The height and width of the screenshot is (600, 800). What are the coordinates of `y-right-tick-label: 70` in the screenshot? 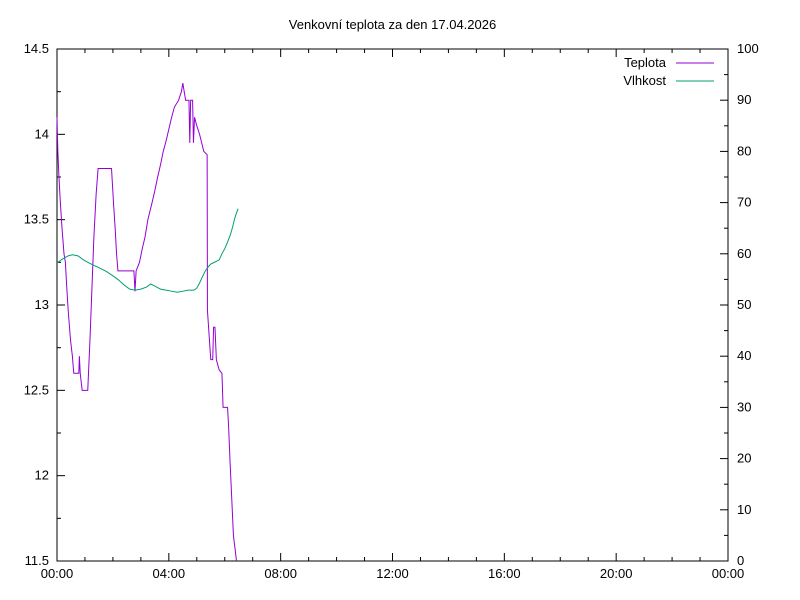 It's located at (744, 202).